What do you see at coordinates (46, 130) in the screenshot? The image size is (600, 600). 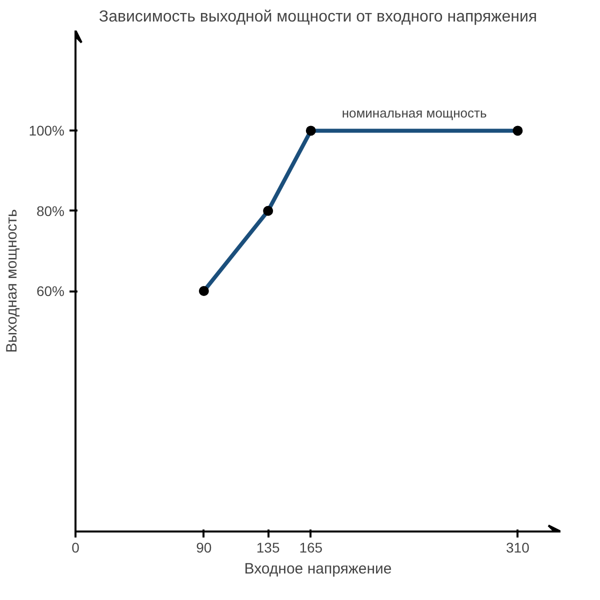 I see `y-tick-label: 100%` at bounding box center [46, 130].